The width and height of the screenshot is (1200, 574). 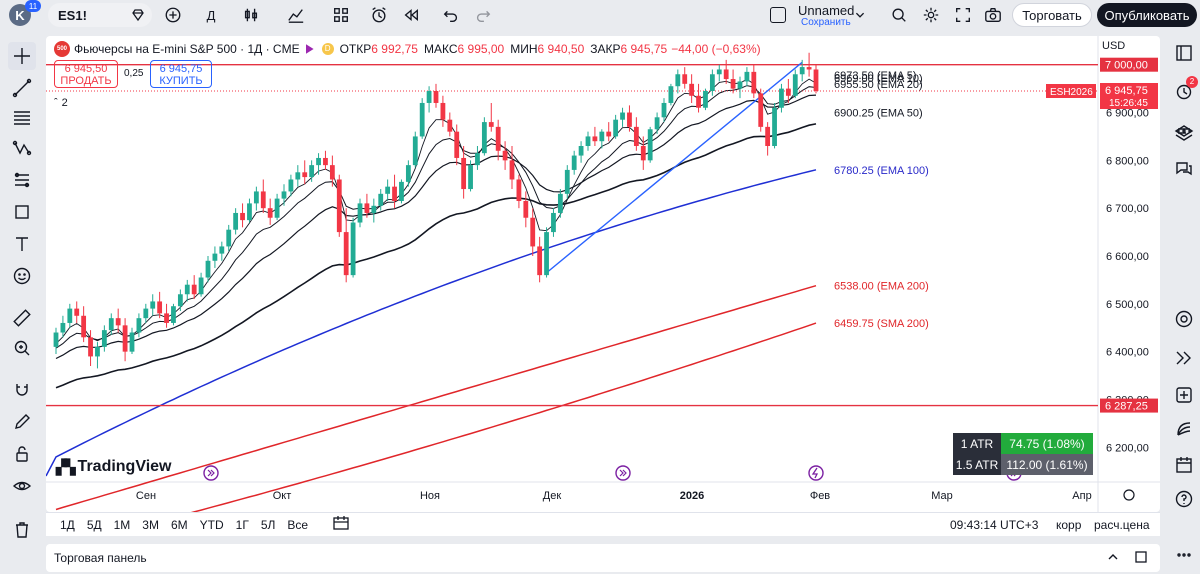 I want to click on drawing-toolbar, so click(x=22, y=293).